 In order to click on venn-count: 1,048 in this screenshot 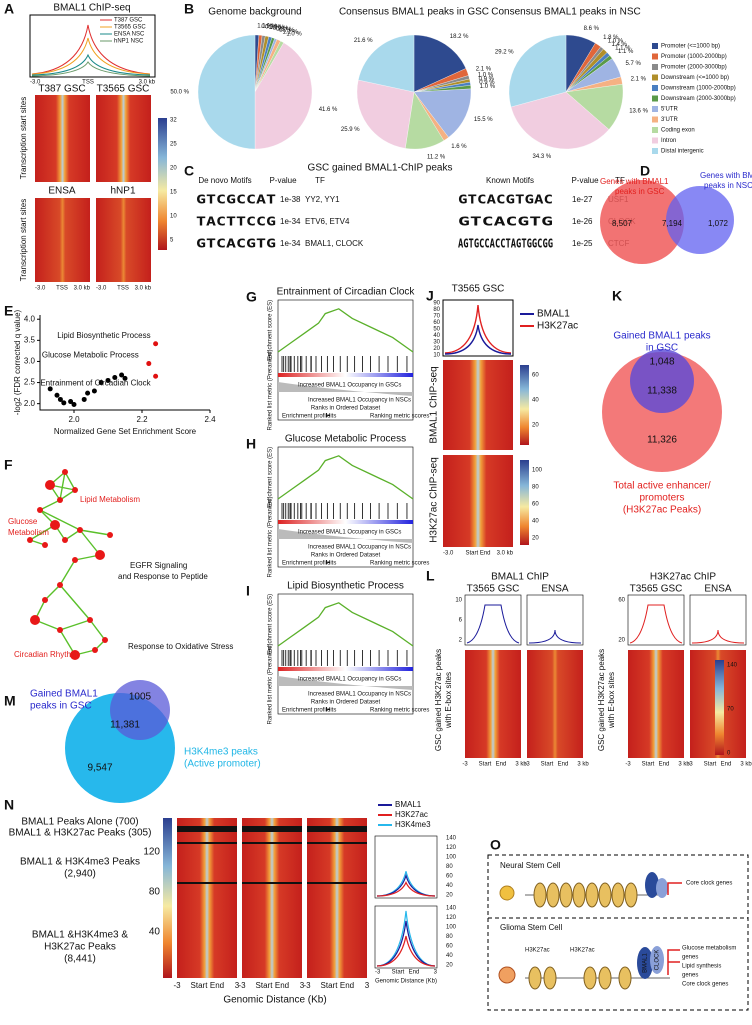, I will do `click(661, 362)`.